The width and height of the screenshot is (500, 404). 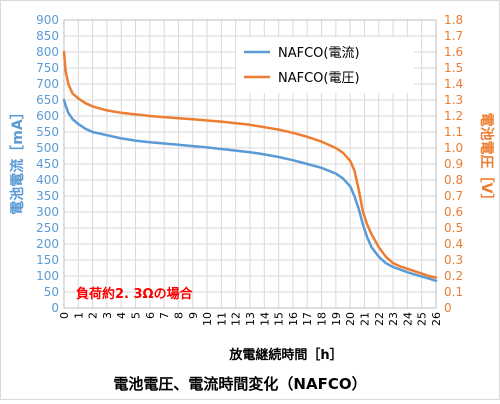 I want to click on y-left-tick-label: 600, so click(x=47, y=116).